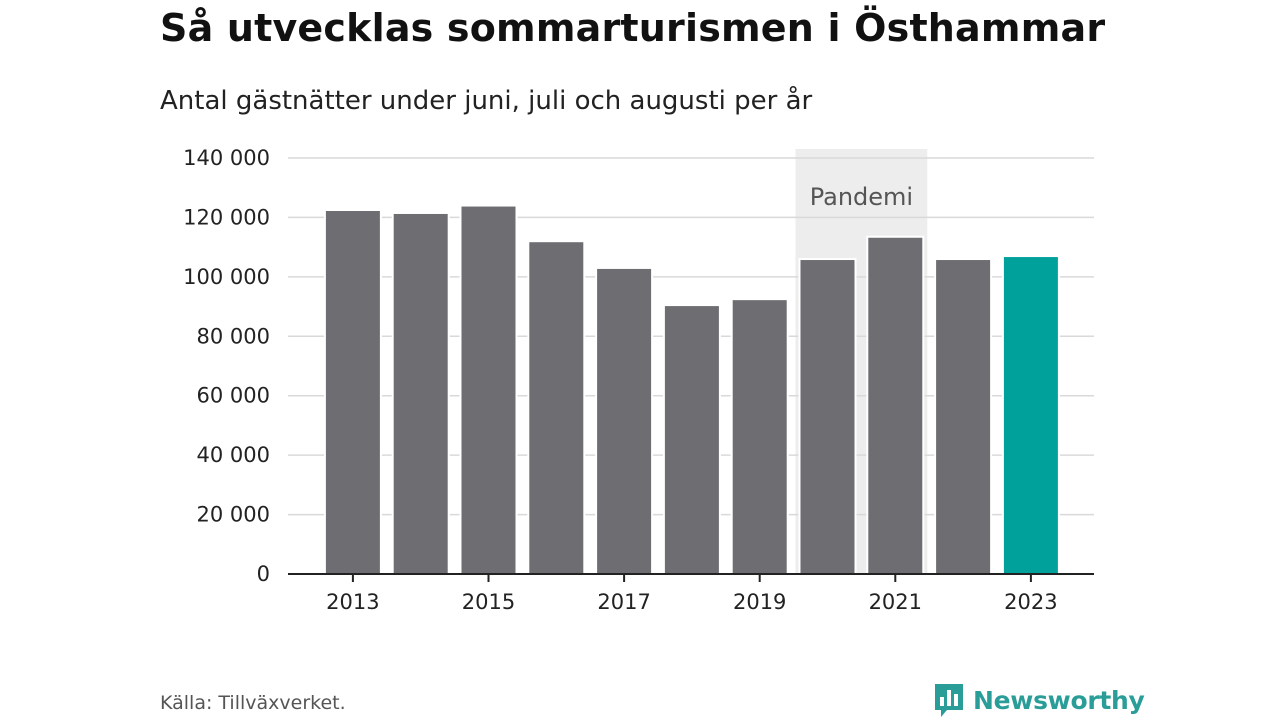 This screenshot has width=1280, height=720. I want to click on newsworthy-bar-chart-bubble-icon, so click(949, 700).